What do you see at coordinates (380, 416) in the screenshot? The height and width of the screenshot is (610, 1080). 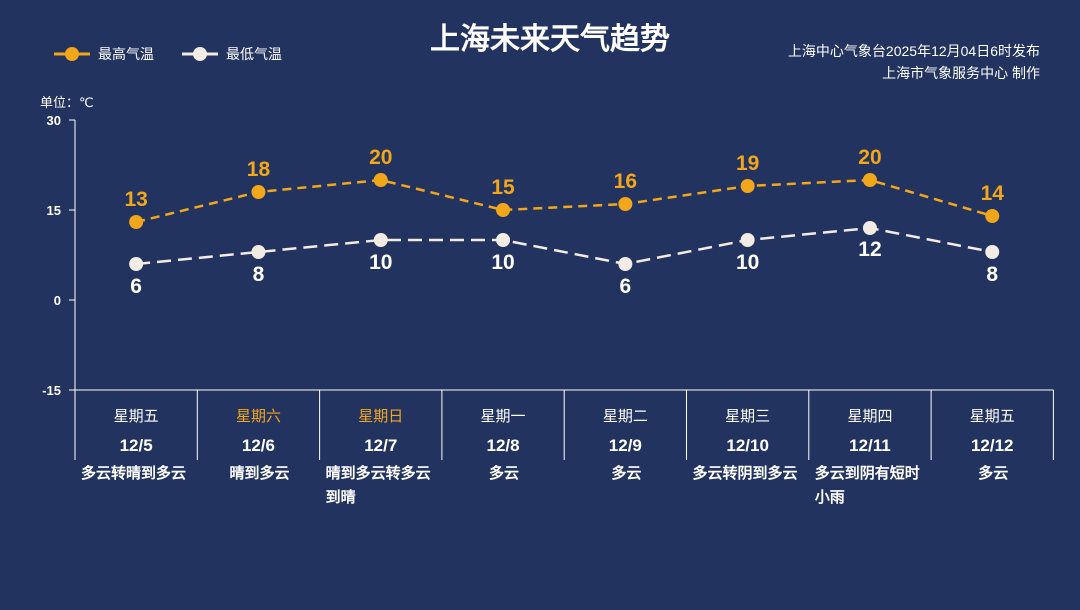 I see `weekday-label: 星期日` at bounding box center [380, 416].